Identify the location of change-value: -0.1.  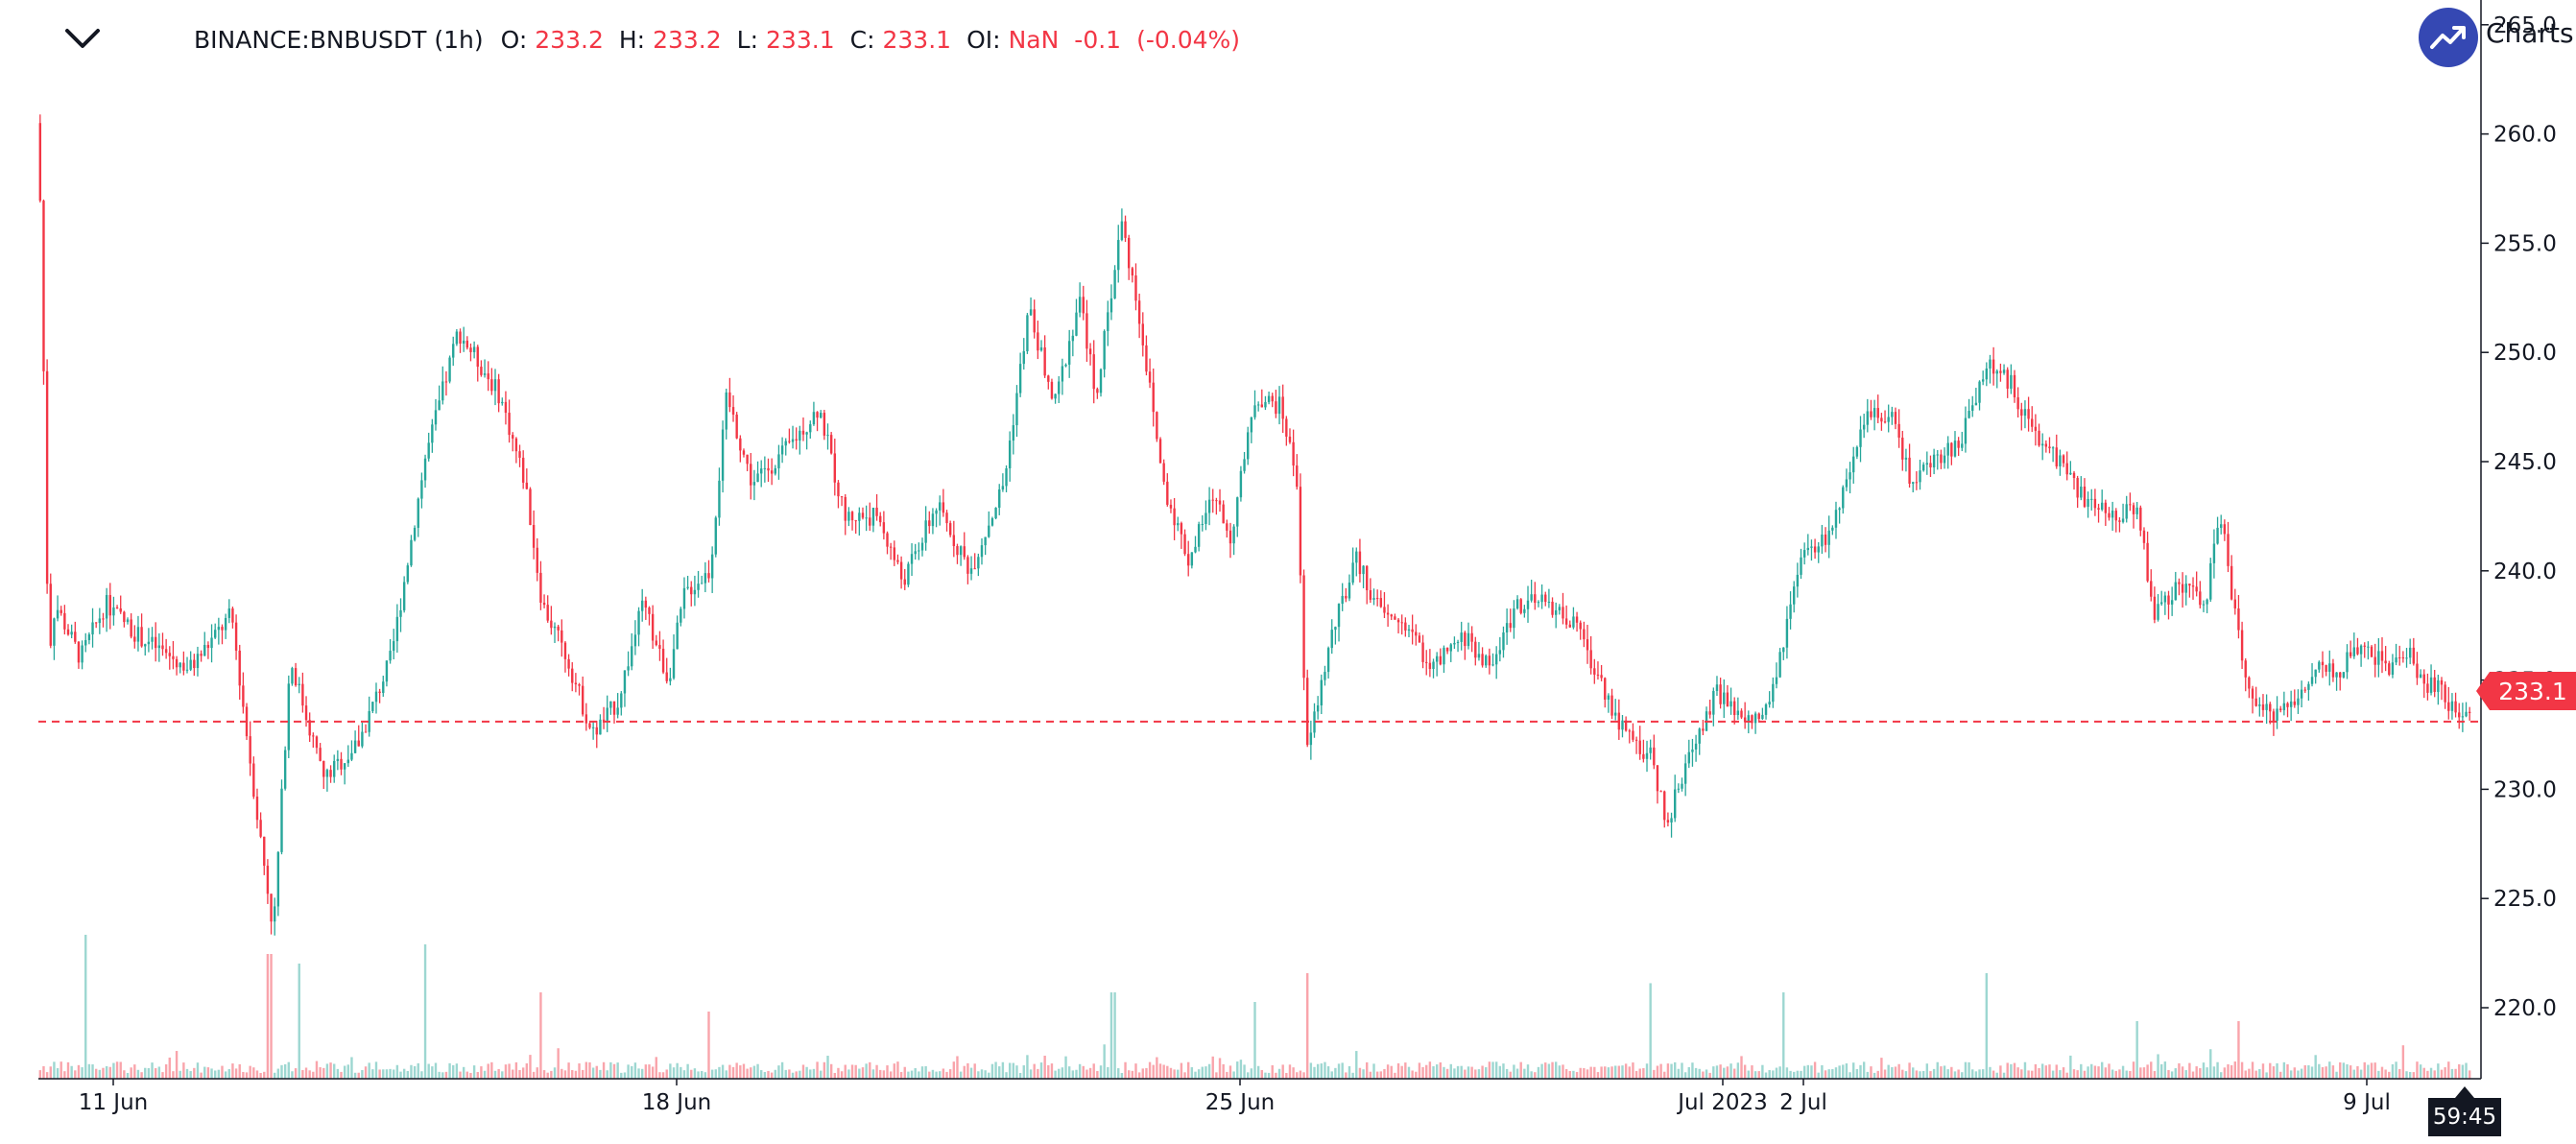
(1098, 39).